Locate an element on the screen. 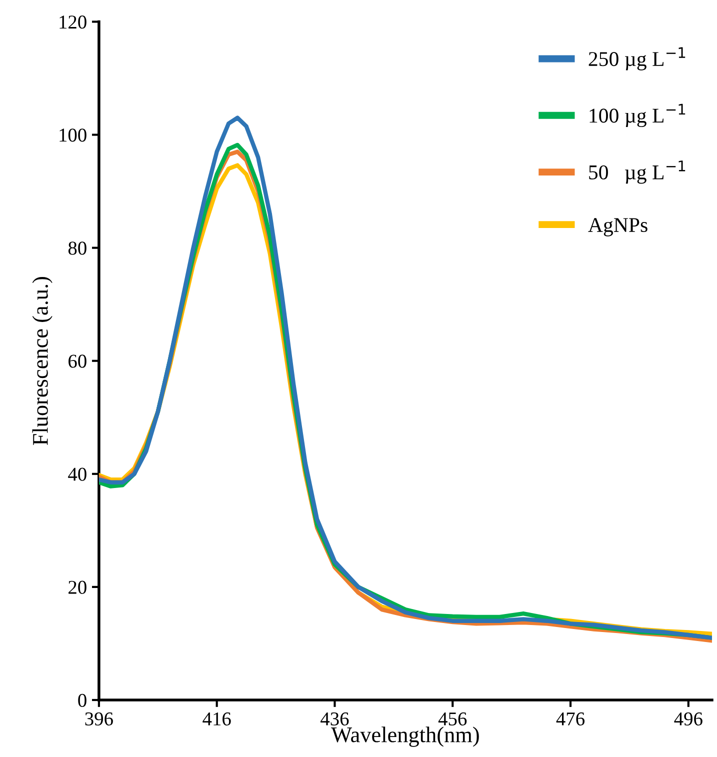 This screenshot has width=717, height=757. x-tick-label: 456 is located at coordinates (452, 719).